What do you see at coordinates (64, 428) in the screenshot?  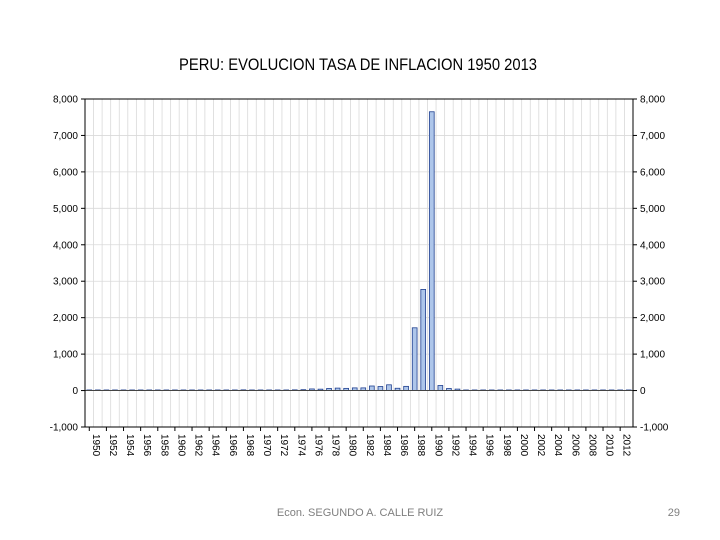 I see `y-tick-label-left: -1,000` at bounding box center [64, 428].